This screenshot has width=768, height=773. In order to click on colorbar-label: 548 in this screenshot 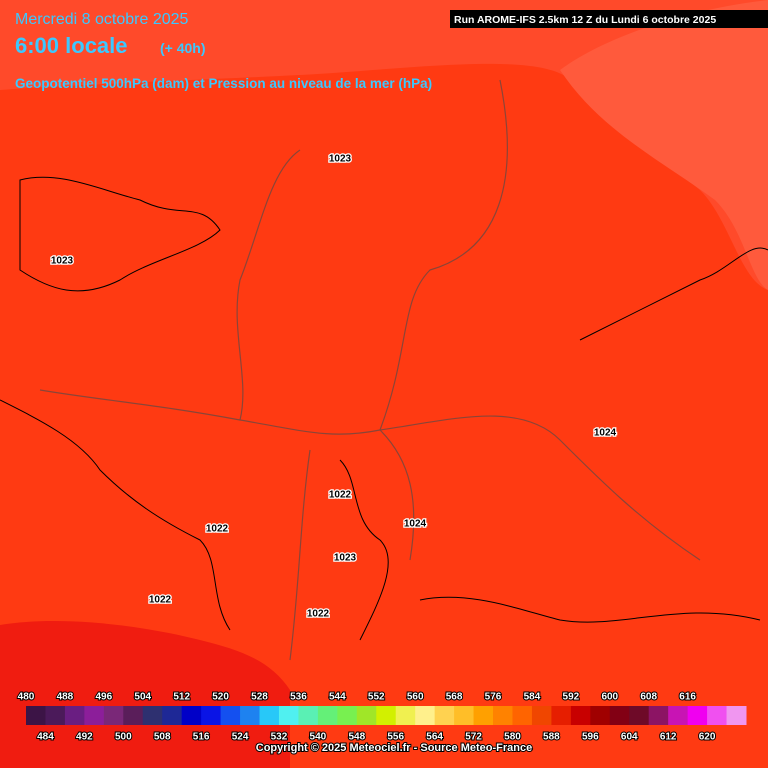, I will do `click(356, 737)`.